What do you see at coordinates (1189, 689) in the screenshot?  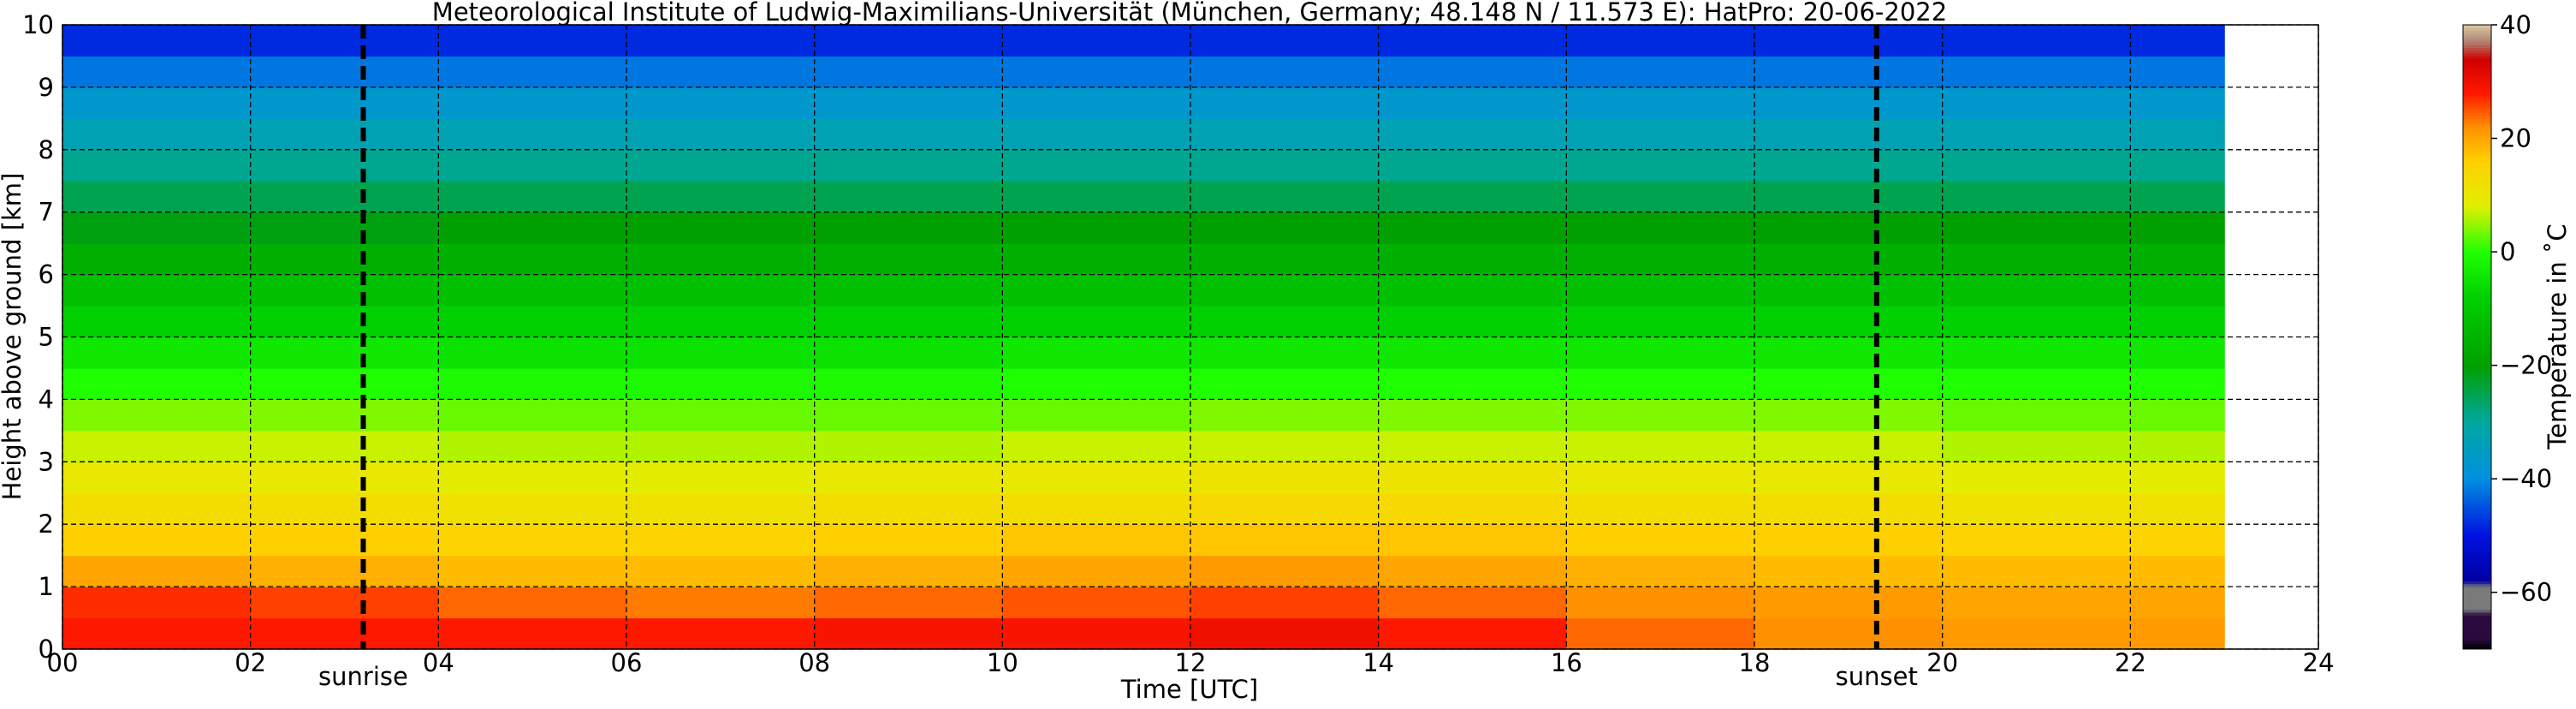 I see `x-axis-label: Time [UTC]` at bounding box center [1189, 689].